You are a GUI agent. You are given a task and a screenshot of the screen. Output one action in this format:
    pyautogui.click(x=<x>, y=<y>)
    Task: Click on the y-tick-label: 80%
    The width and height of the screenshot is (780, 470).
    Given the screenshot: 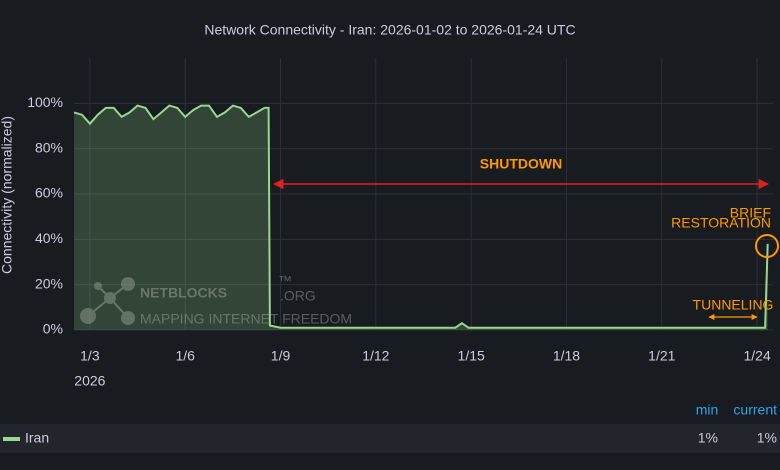 What is the action you would take?
    pyautogui.click(x=49, y=147)
    